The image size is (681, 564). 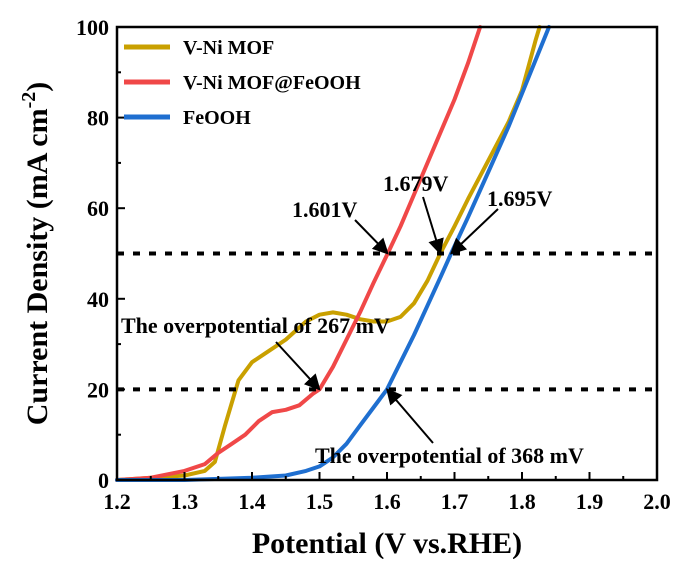 What do you see at coordinates (117, 501) in the screenshot?
I see `x-tick-label: 1.2` at bounding box center [117, 501].